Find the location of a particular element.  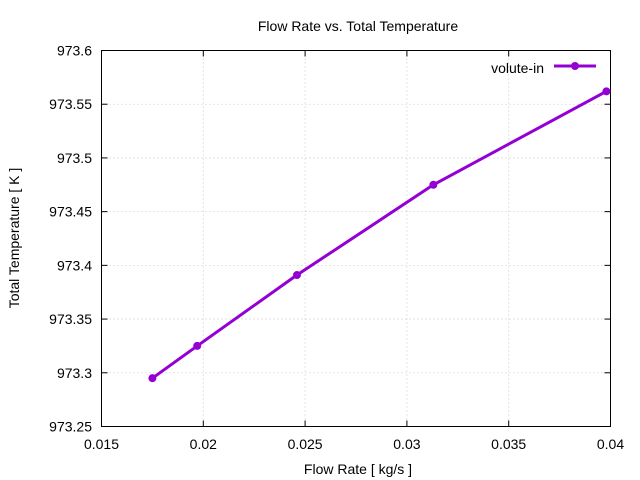

y-tick-label: 973.25 is located at coordinates (70, 427).